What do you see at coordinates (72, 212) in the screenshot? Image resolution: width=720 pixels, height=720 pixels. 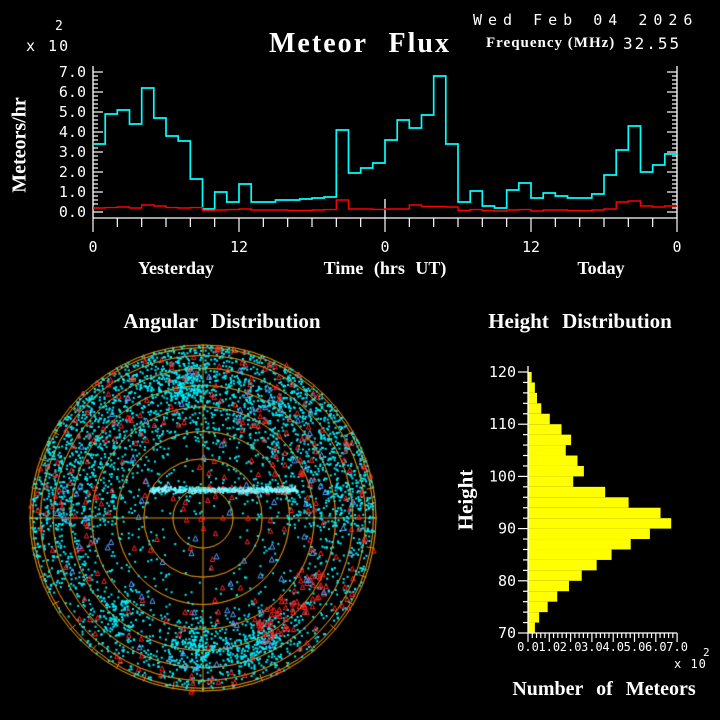 I see `flux-ytick-label: 0.0` at bounding box center [72, 212].